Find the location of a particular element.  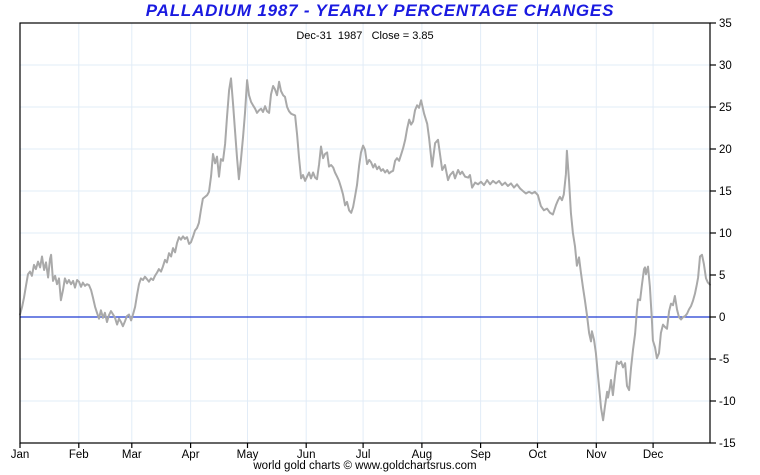

chart-subtitle: Dec-31 1987 Close = 3.85 is located at coordinates (365, 36).